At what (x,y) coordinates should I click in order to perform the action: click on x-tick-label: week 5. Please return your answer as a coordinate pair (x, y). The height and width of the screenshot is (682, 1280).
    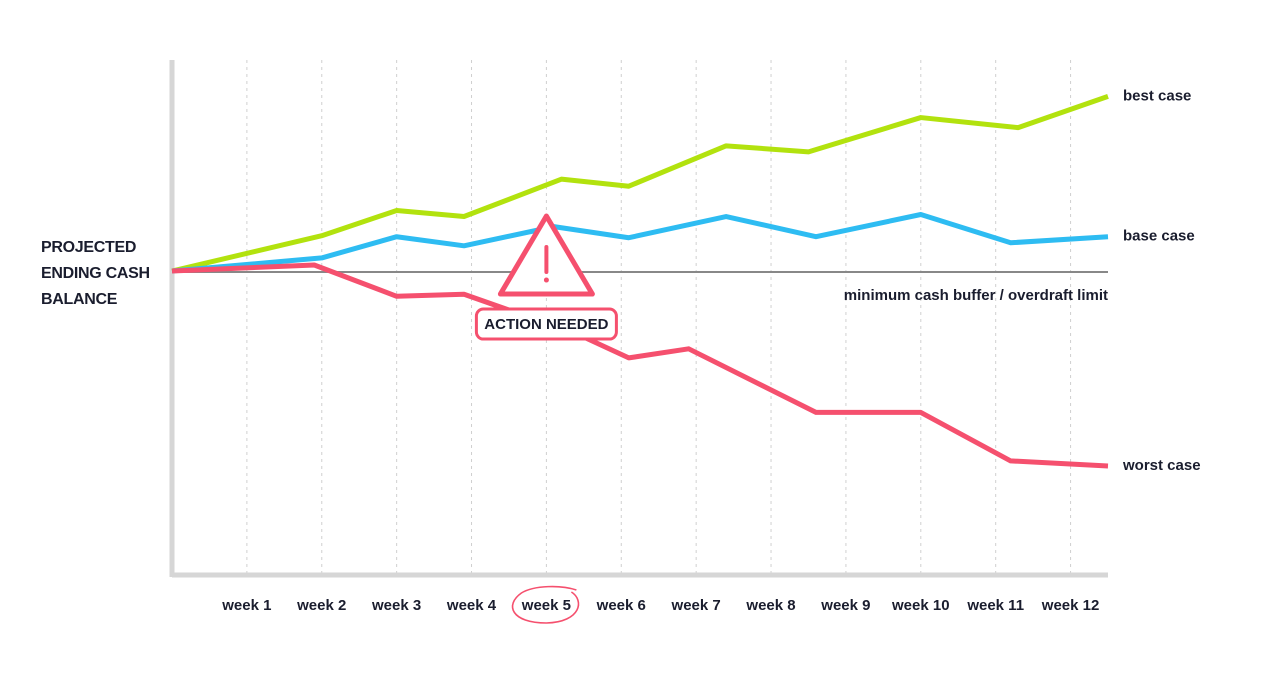
    Looking at the image, I should click on (546, 605).